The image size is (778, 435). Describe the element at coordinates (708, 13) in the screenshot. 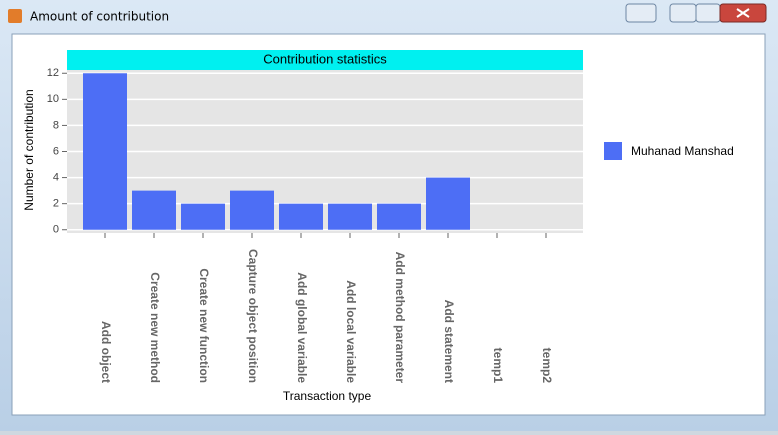

I see `maximize-button` at that location.